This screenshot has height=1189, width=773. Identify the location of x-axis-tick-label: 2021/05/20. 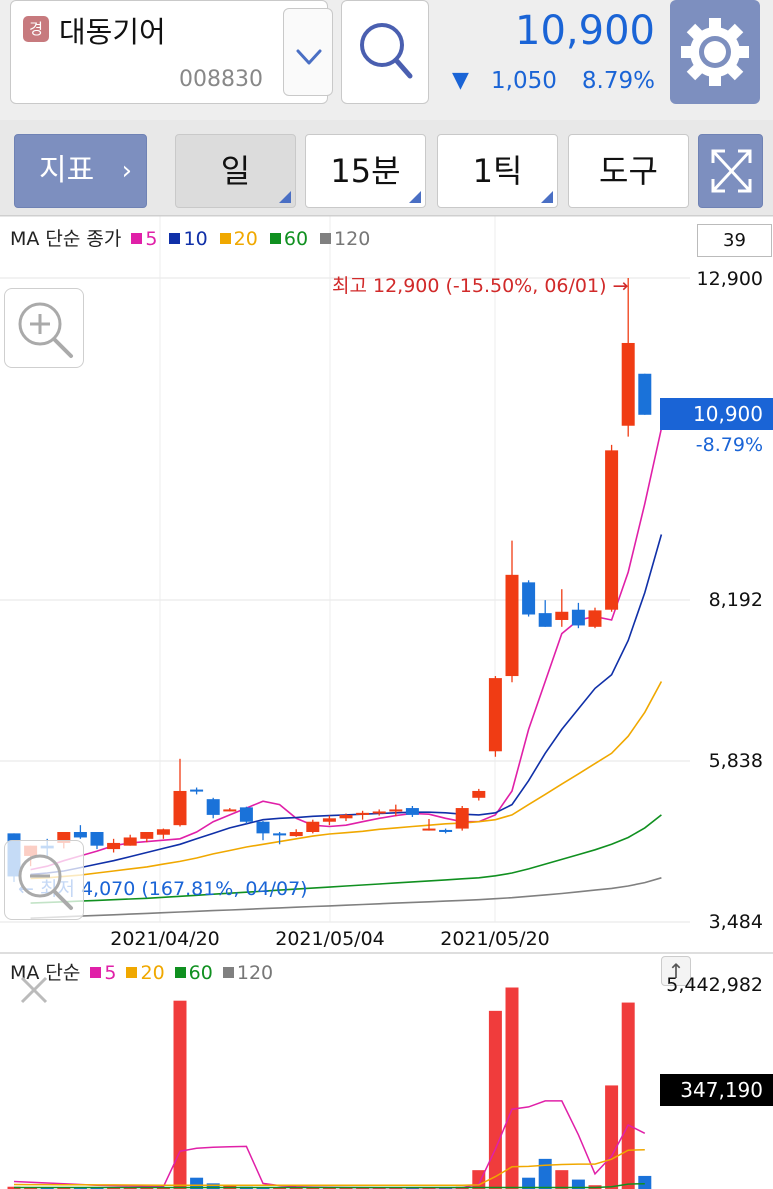
(495, 939).